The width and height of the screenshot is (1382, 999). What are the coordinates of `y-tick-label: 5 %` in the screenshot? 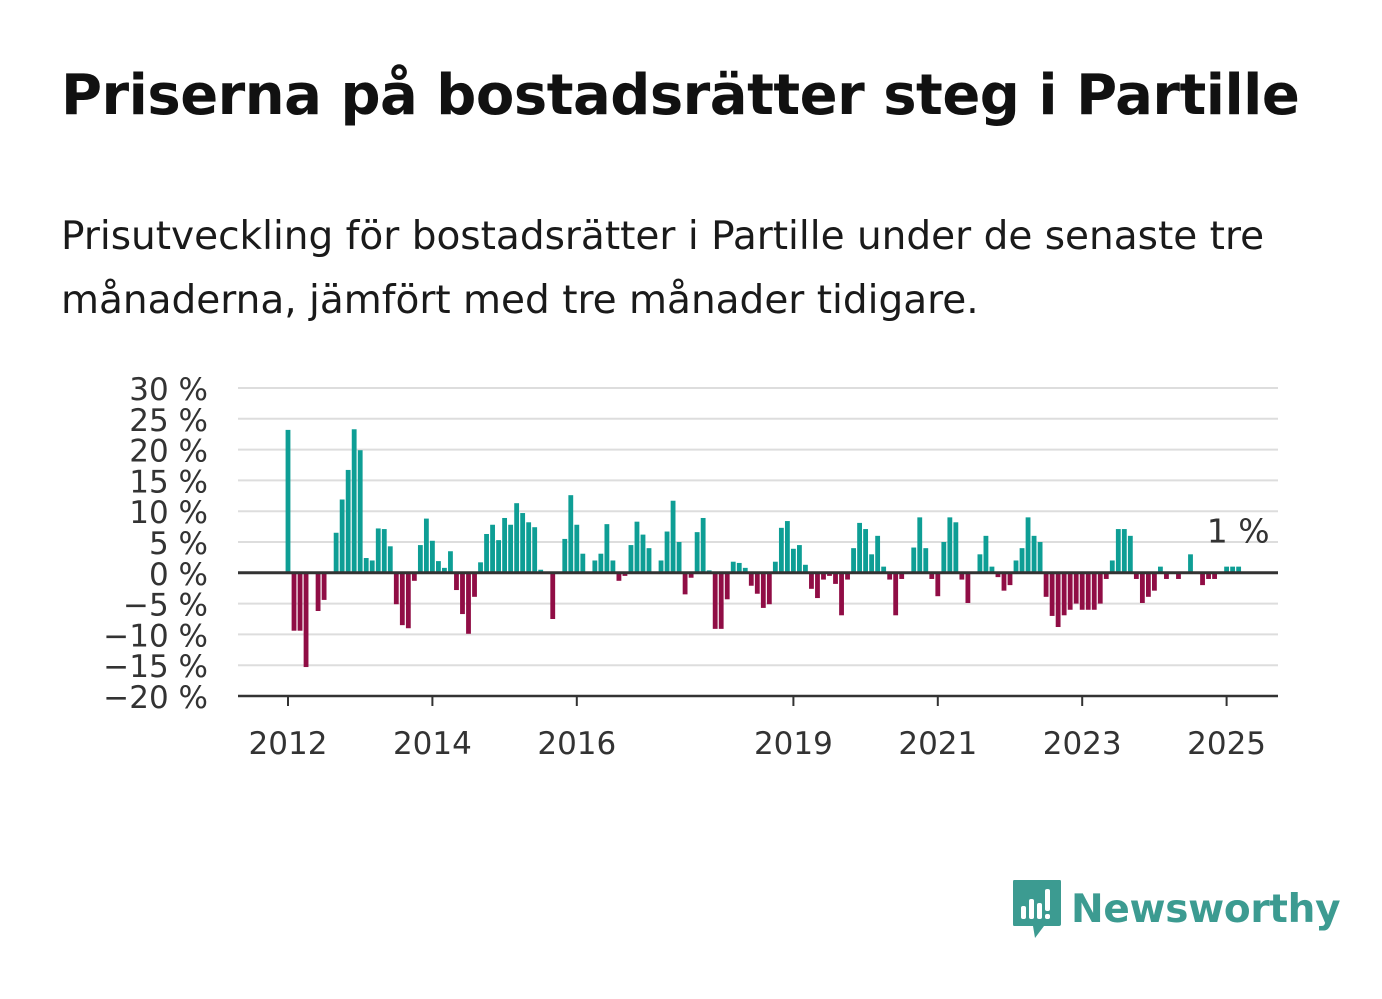 It's located at (178, 544).